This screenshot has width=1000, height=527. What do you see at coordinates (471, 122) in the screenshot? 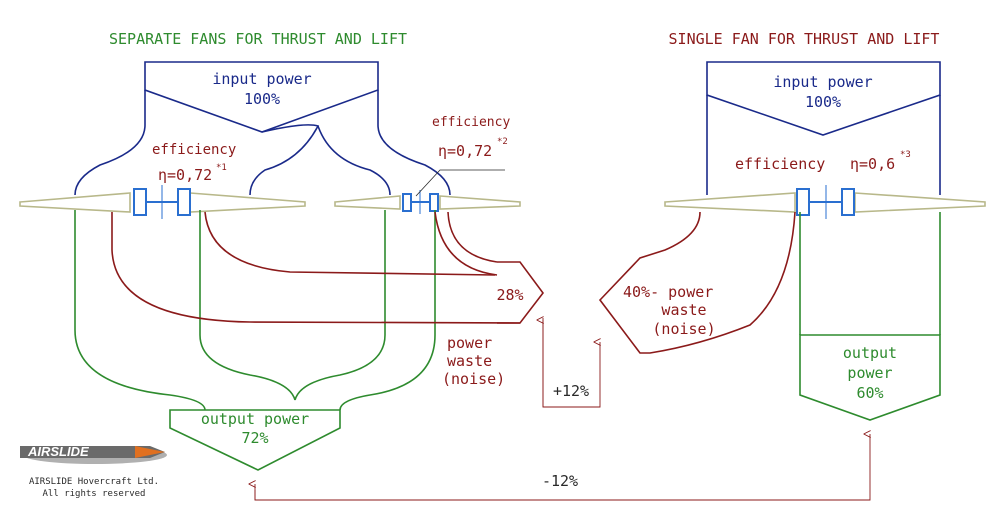
I see `left-eff2-label: efficiency` at bounding box center [471, 122].